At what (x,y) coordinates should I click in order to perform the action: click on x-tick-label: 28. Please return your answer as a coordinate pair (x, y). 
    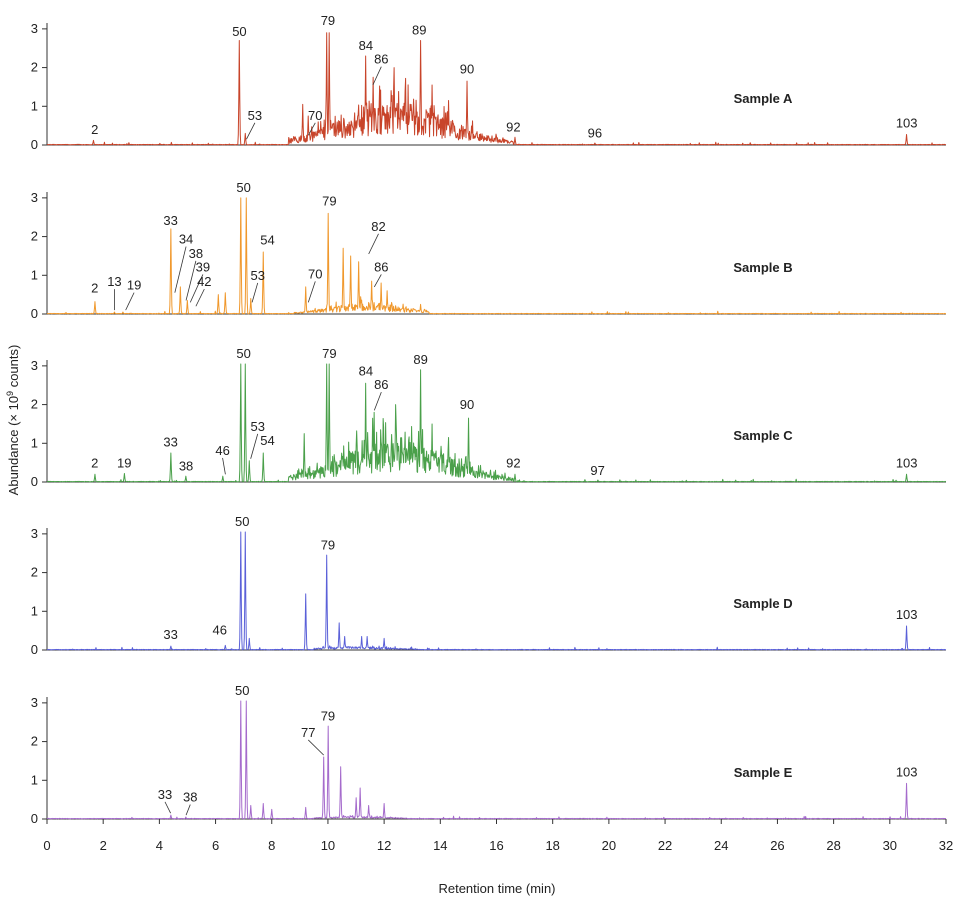
    Looking at the image, I should click on (833, 845).